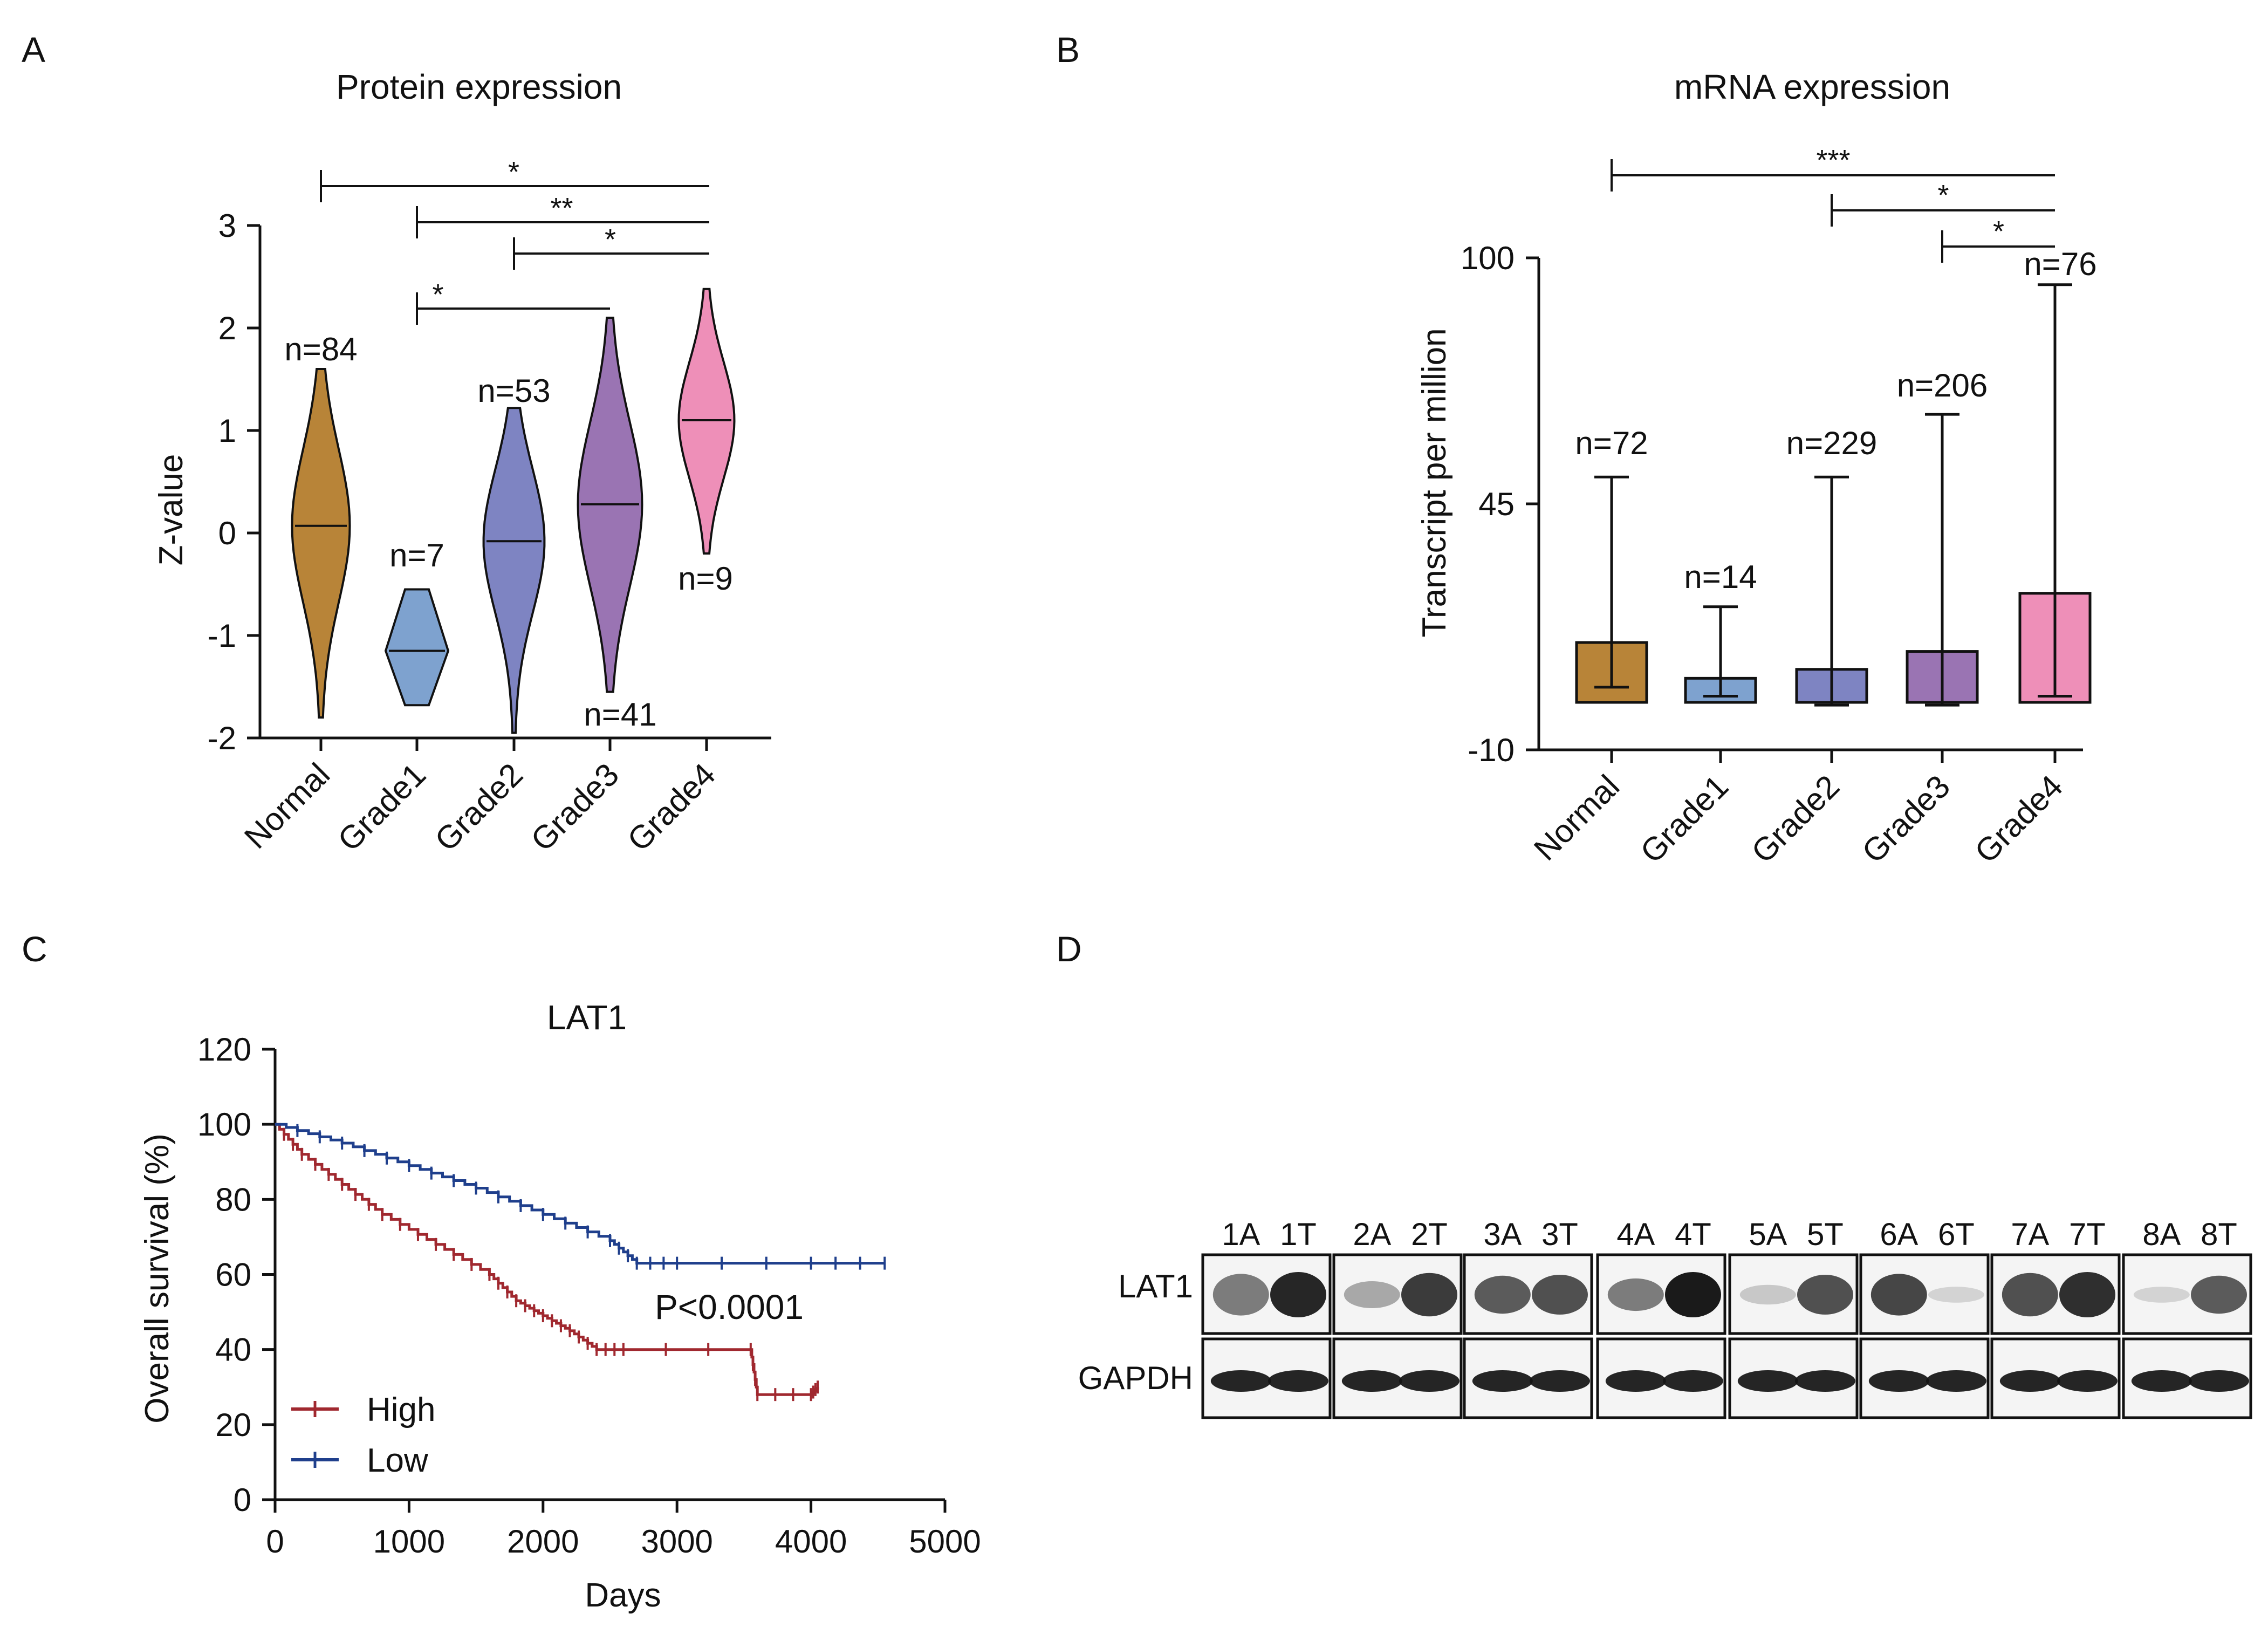  I want to click on x-tick-label: 2000, so click(543, 1541).